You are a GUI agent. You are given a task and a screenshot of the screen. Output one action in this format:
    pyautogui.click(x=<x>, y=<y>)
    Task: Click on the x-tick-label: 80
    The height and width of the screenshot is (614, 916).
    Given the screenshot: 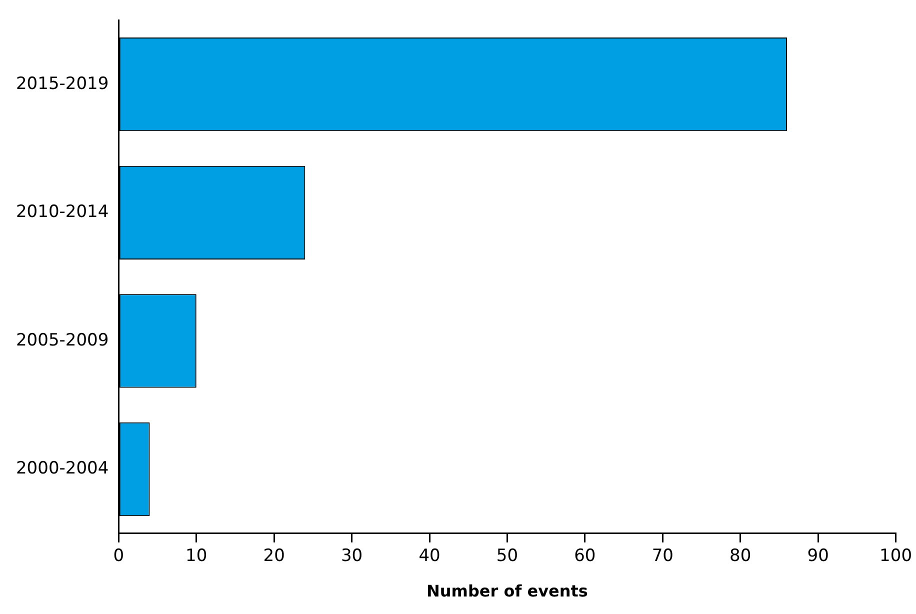 What is the action you would take?
    pyautogui.click(x=741, y=556)
    